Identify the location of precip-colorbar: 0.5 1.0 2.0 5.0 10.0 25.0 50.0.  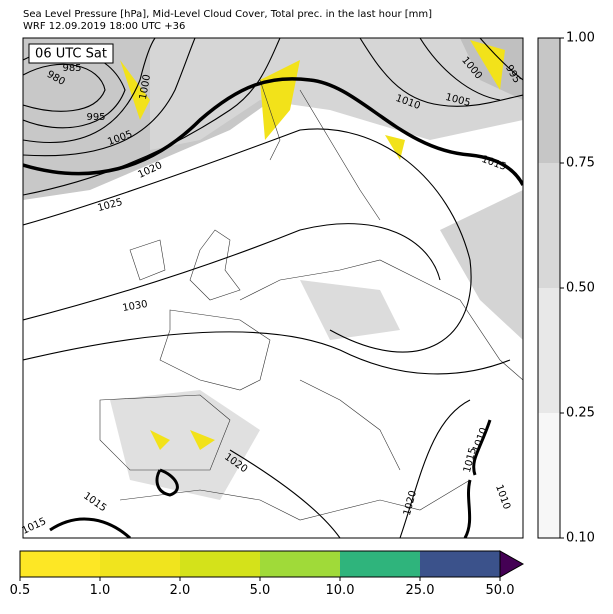
(267, 574).